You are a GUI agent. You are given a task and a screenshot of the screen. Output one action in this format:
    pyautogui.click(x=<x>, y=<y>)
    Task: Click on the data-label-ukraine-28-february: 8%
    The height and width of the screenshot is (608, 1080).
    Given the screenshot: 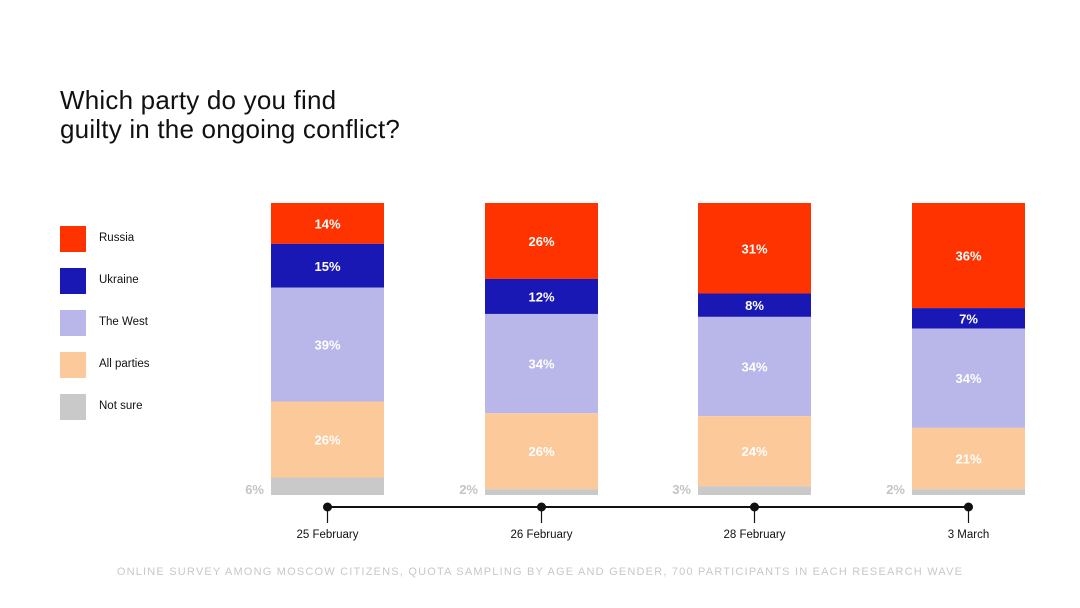 What is the action you would take?
    pyautogui.click(x=754, y=305)
    